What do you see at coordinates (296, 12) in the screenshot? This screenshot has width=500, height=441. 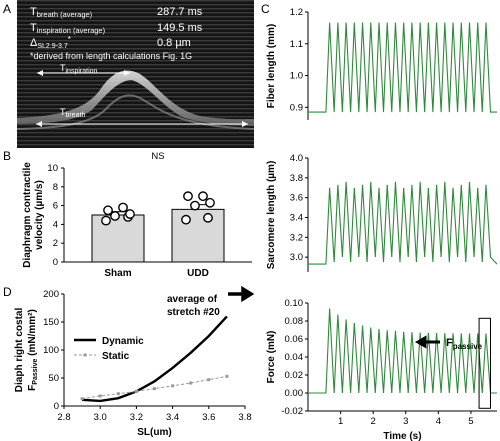 I see `y-tick-label: 1.2` at bounding box center [296, 12].